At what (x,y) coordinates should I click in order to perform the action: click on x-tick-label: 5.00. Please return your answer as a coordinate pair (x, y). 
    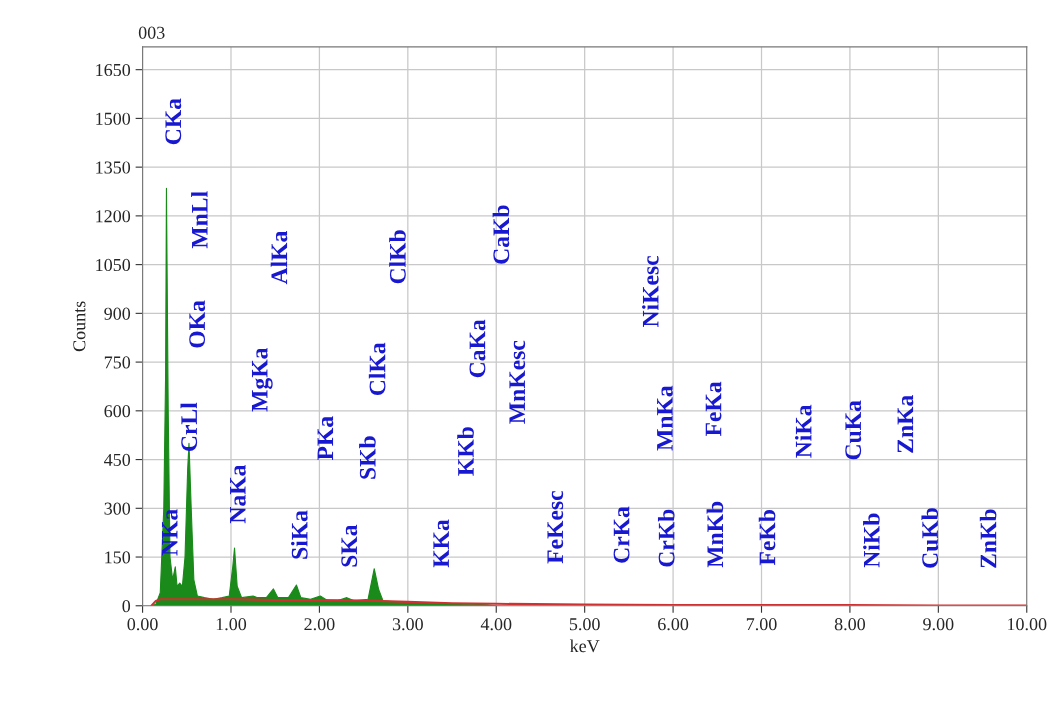
    Looking at the image, I should click on (584, 624).